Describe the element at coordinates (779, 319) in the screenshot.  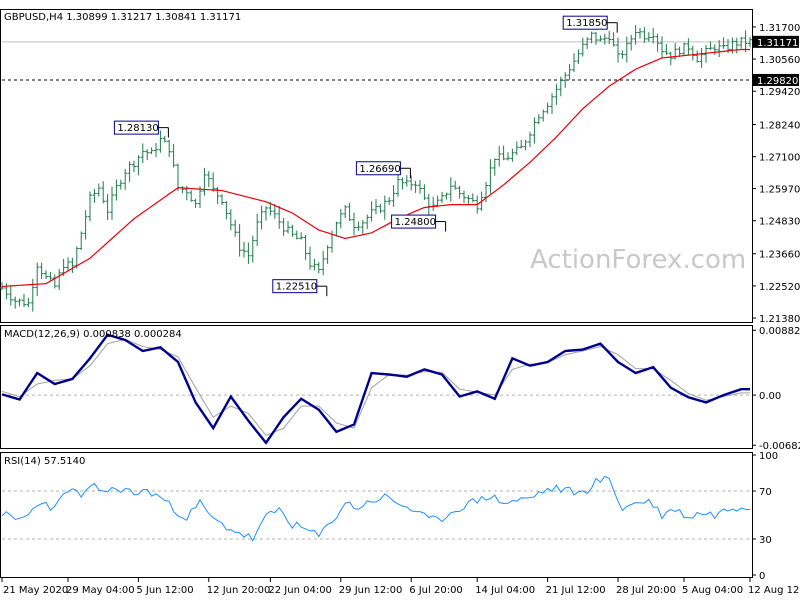
I see `price-tick-label: 1.21380` at that location.